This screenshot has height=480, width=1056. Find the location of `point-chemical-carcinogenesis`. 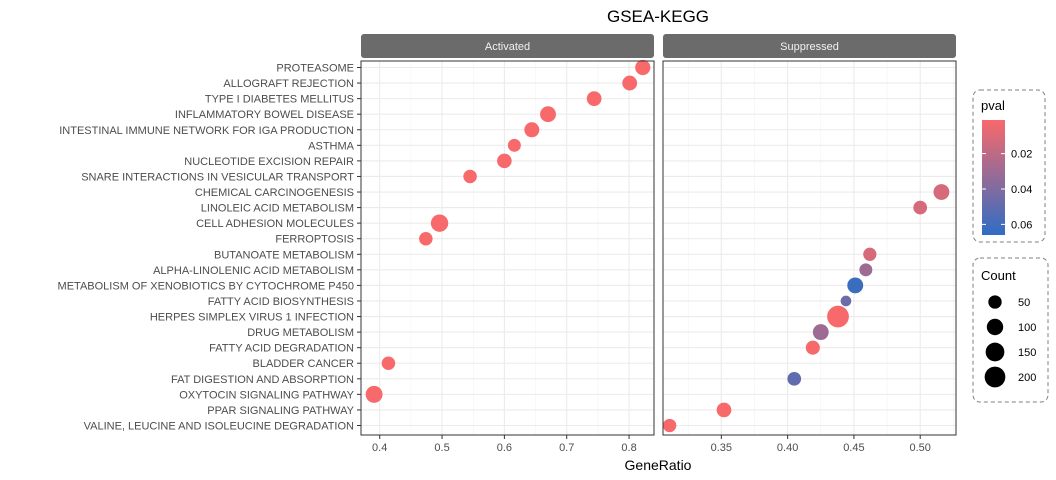

point-chemical-carcinogenesis is located at coordinates (941, 192).